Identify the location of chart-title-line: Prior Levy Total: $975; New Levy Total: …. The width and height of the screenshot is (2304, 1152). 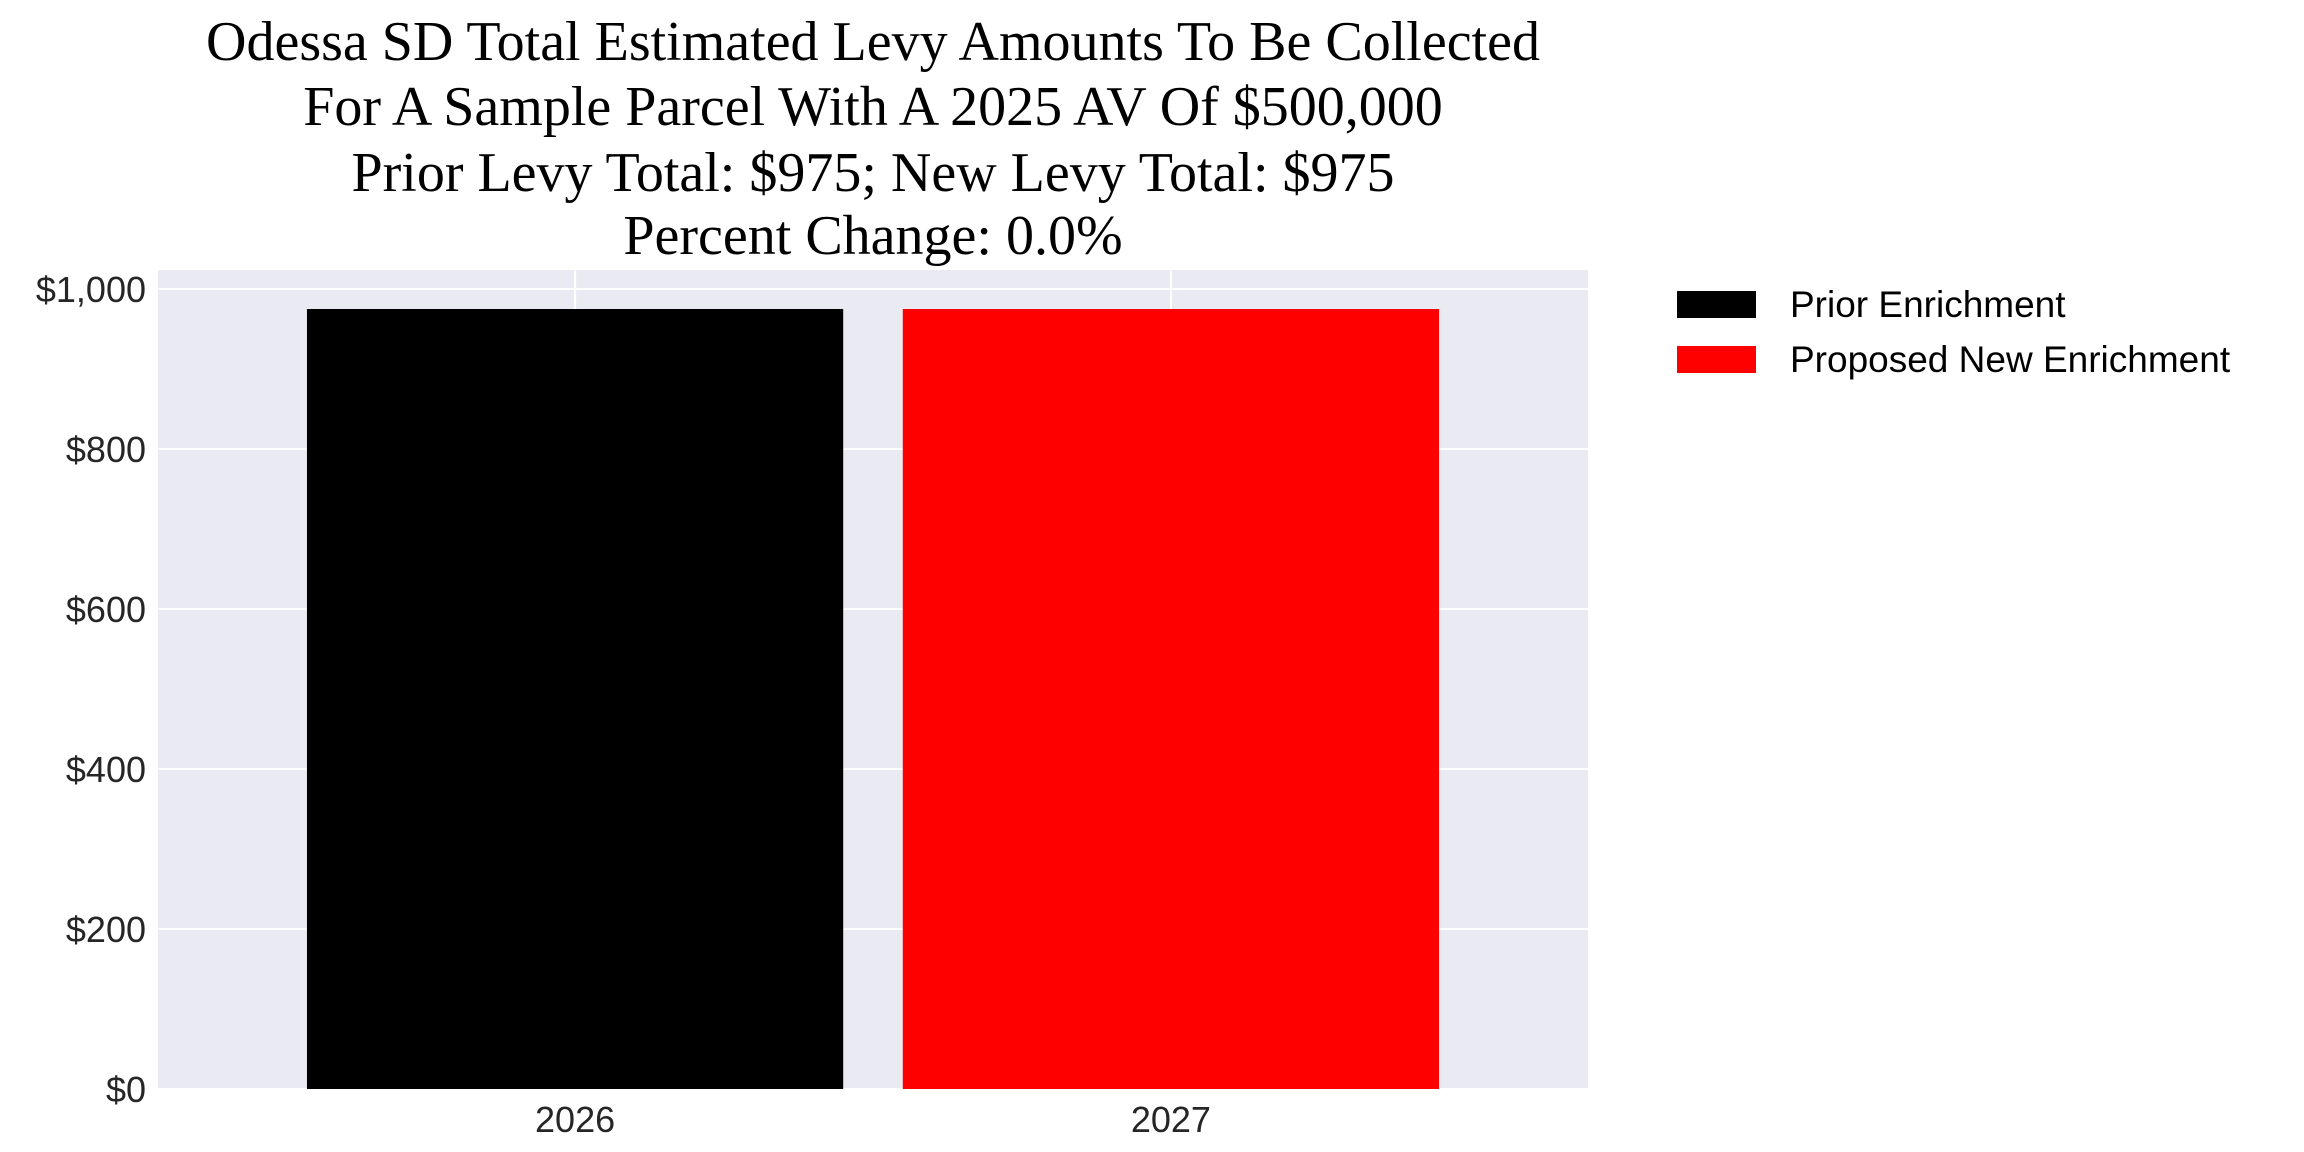
(872, 173).